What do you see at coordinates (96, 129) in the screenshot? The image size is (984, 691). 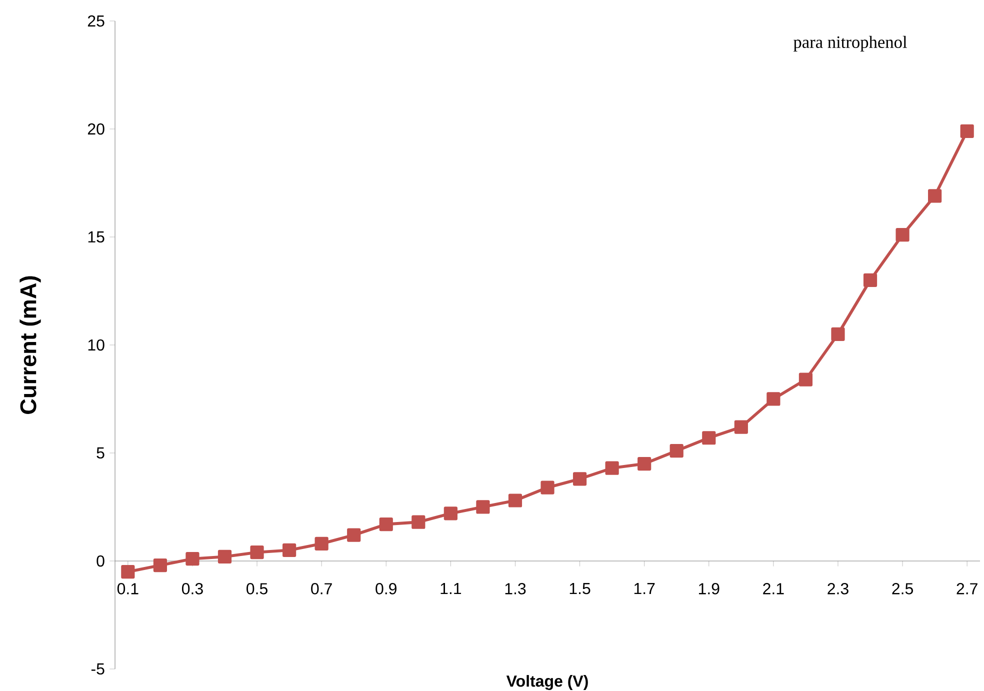 I see `y-tick-label: 20` at bounding box center [96, 129].